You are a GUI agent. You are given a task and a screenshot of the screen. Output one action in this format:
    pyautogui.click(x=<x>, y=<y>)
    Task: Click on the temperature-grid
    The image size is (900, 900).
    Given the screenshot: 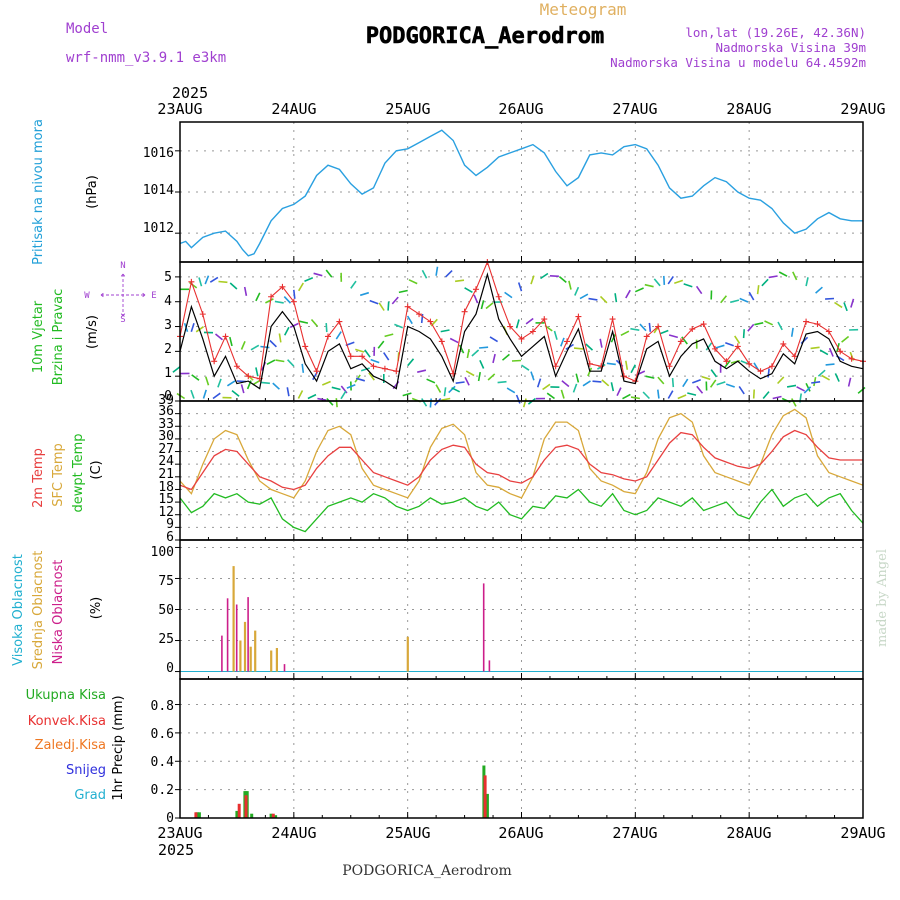 What is the action you would take?
    pyautogui.click(x=519, y=470)
    